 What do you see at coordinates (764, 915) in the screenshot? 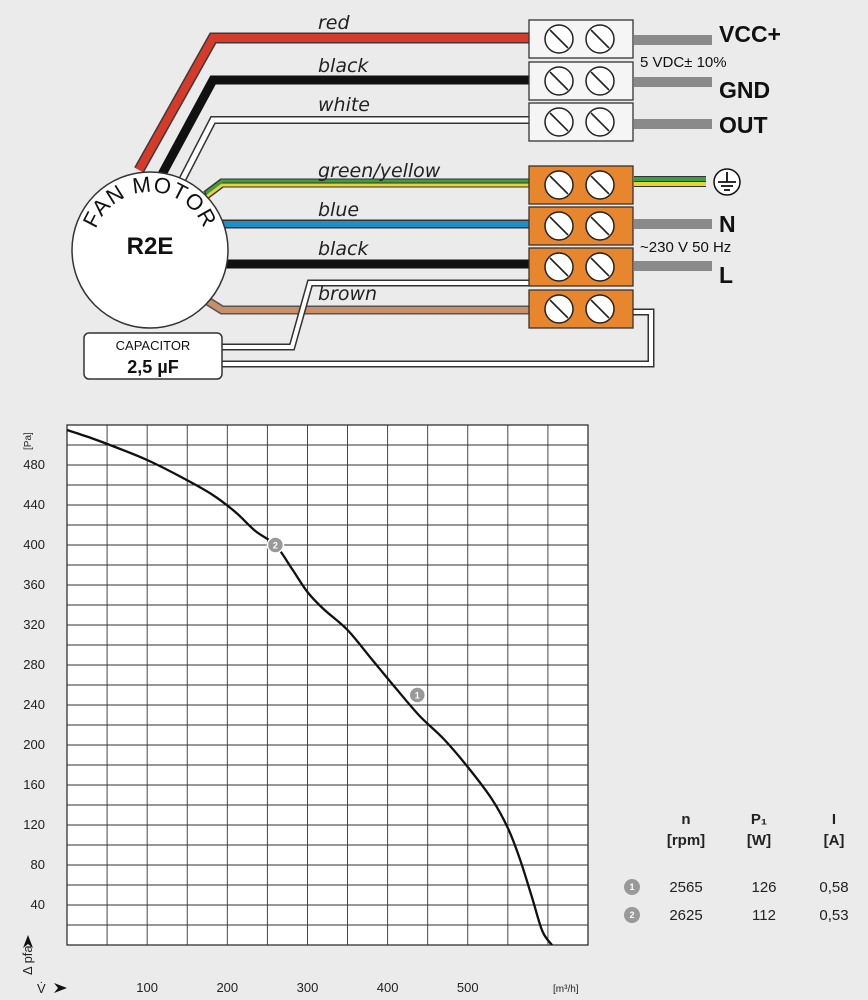
I see `row-p: 112` at bounding box center [764, 915].